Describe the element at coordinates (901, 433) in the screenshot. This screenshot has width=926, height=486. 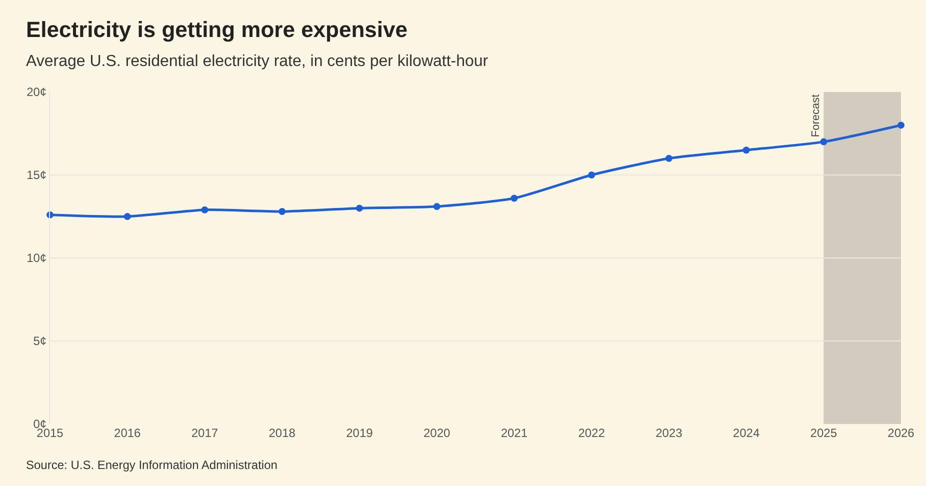
I see `x-tick-label: 2026` at that location.